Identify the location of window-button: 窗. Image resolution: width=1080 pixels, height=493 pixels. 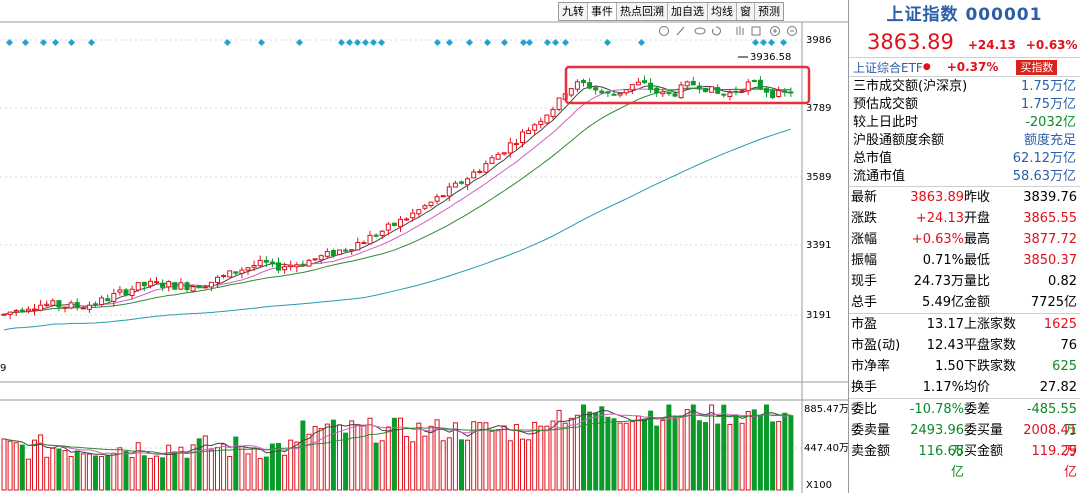
(746, 11).